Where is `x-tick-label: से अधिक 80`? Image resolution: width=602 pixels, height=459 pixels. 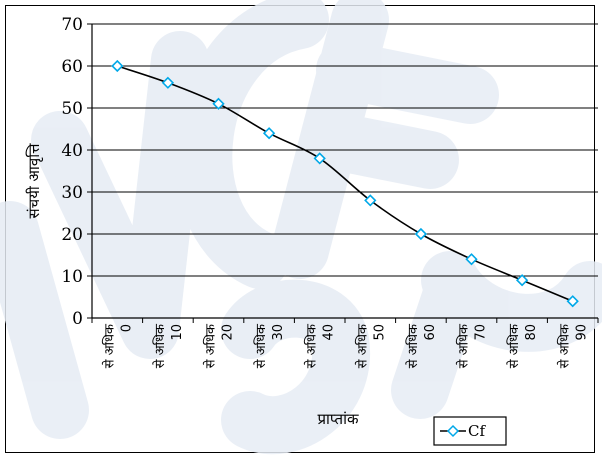 x-tick-label: से अधिक 80 is located at coordinates (522, 345).